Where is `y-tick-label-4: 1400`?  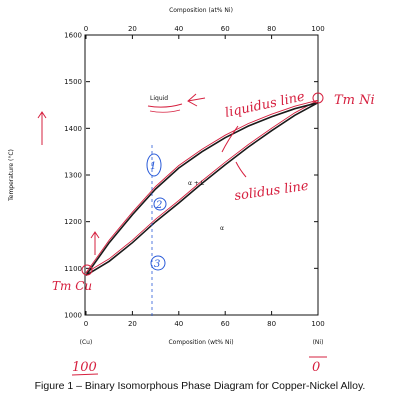 y-tick-label-4: 1400 is located at coordinates (73, 129).